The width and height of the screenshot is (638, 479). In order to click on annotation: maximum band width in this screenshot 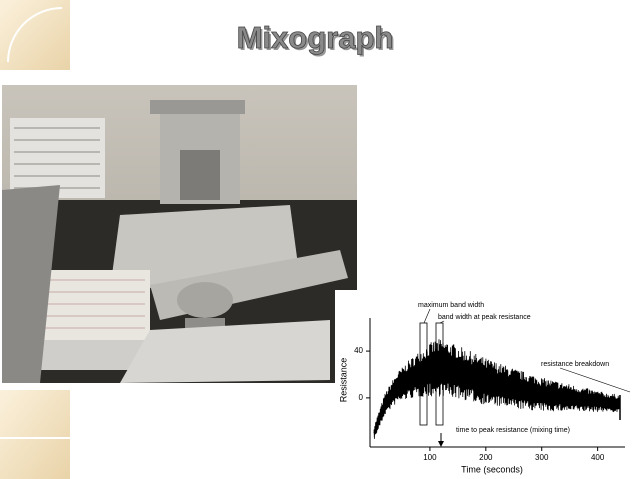, I will do `click(451, 305)`.